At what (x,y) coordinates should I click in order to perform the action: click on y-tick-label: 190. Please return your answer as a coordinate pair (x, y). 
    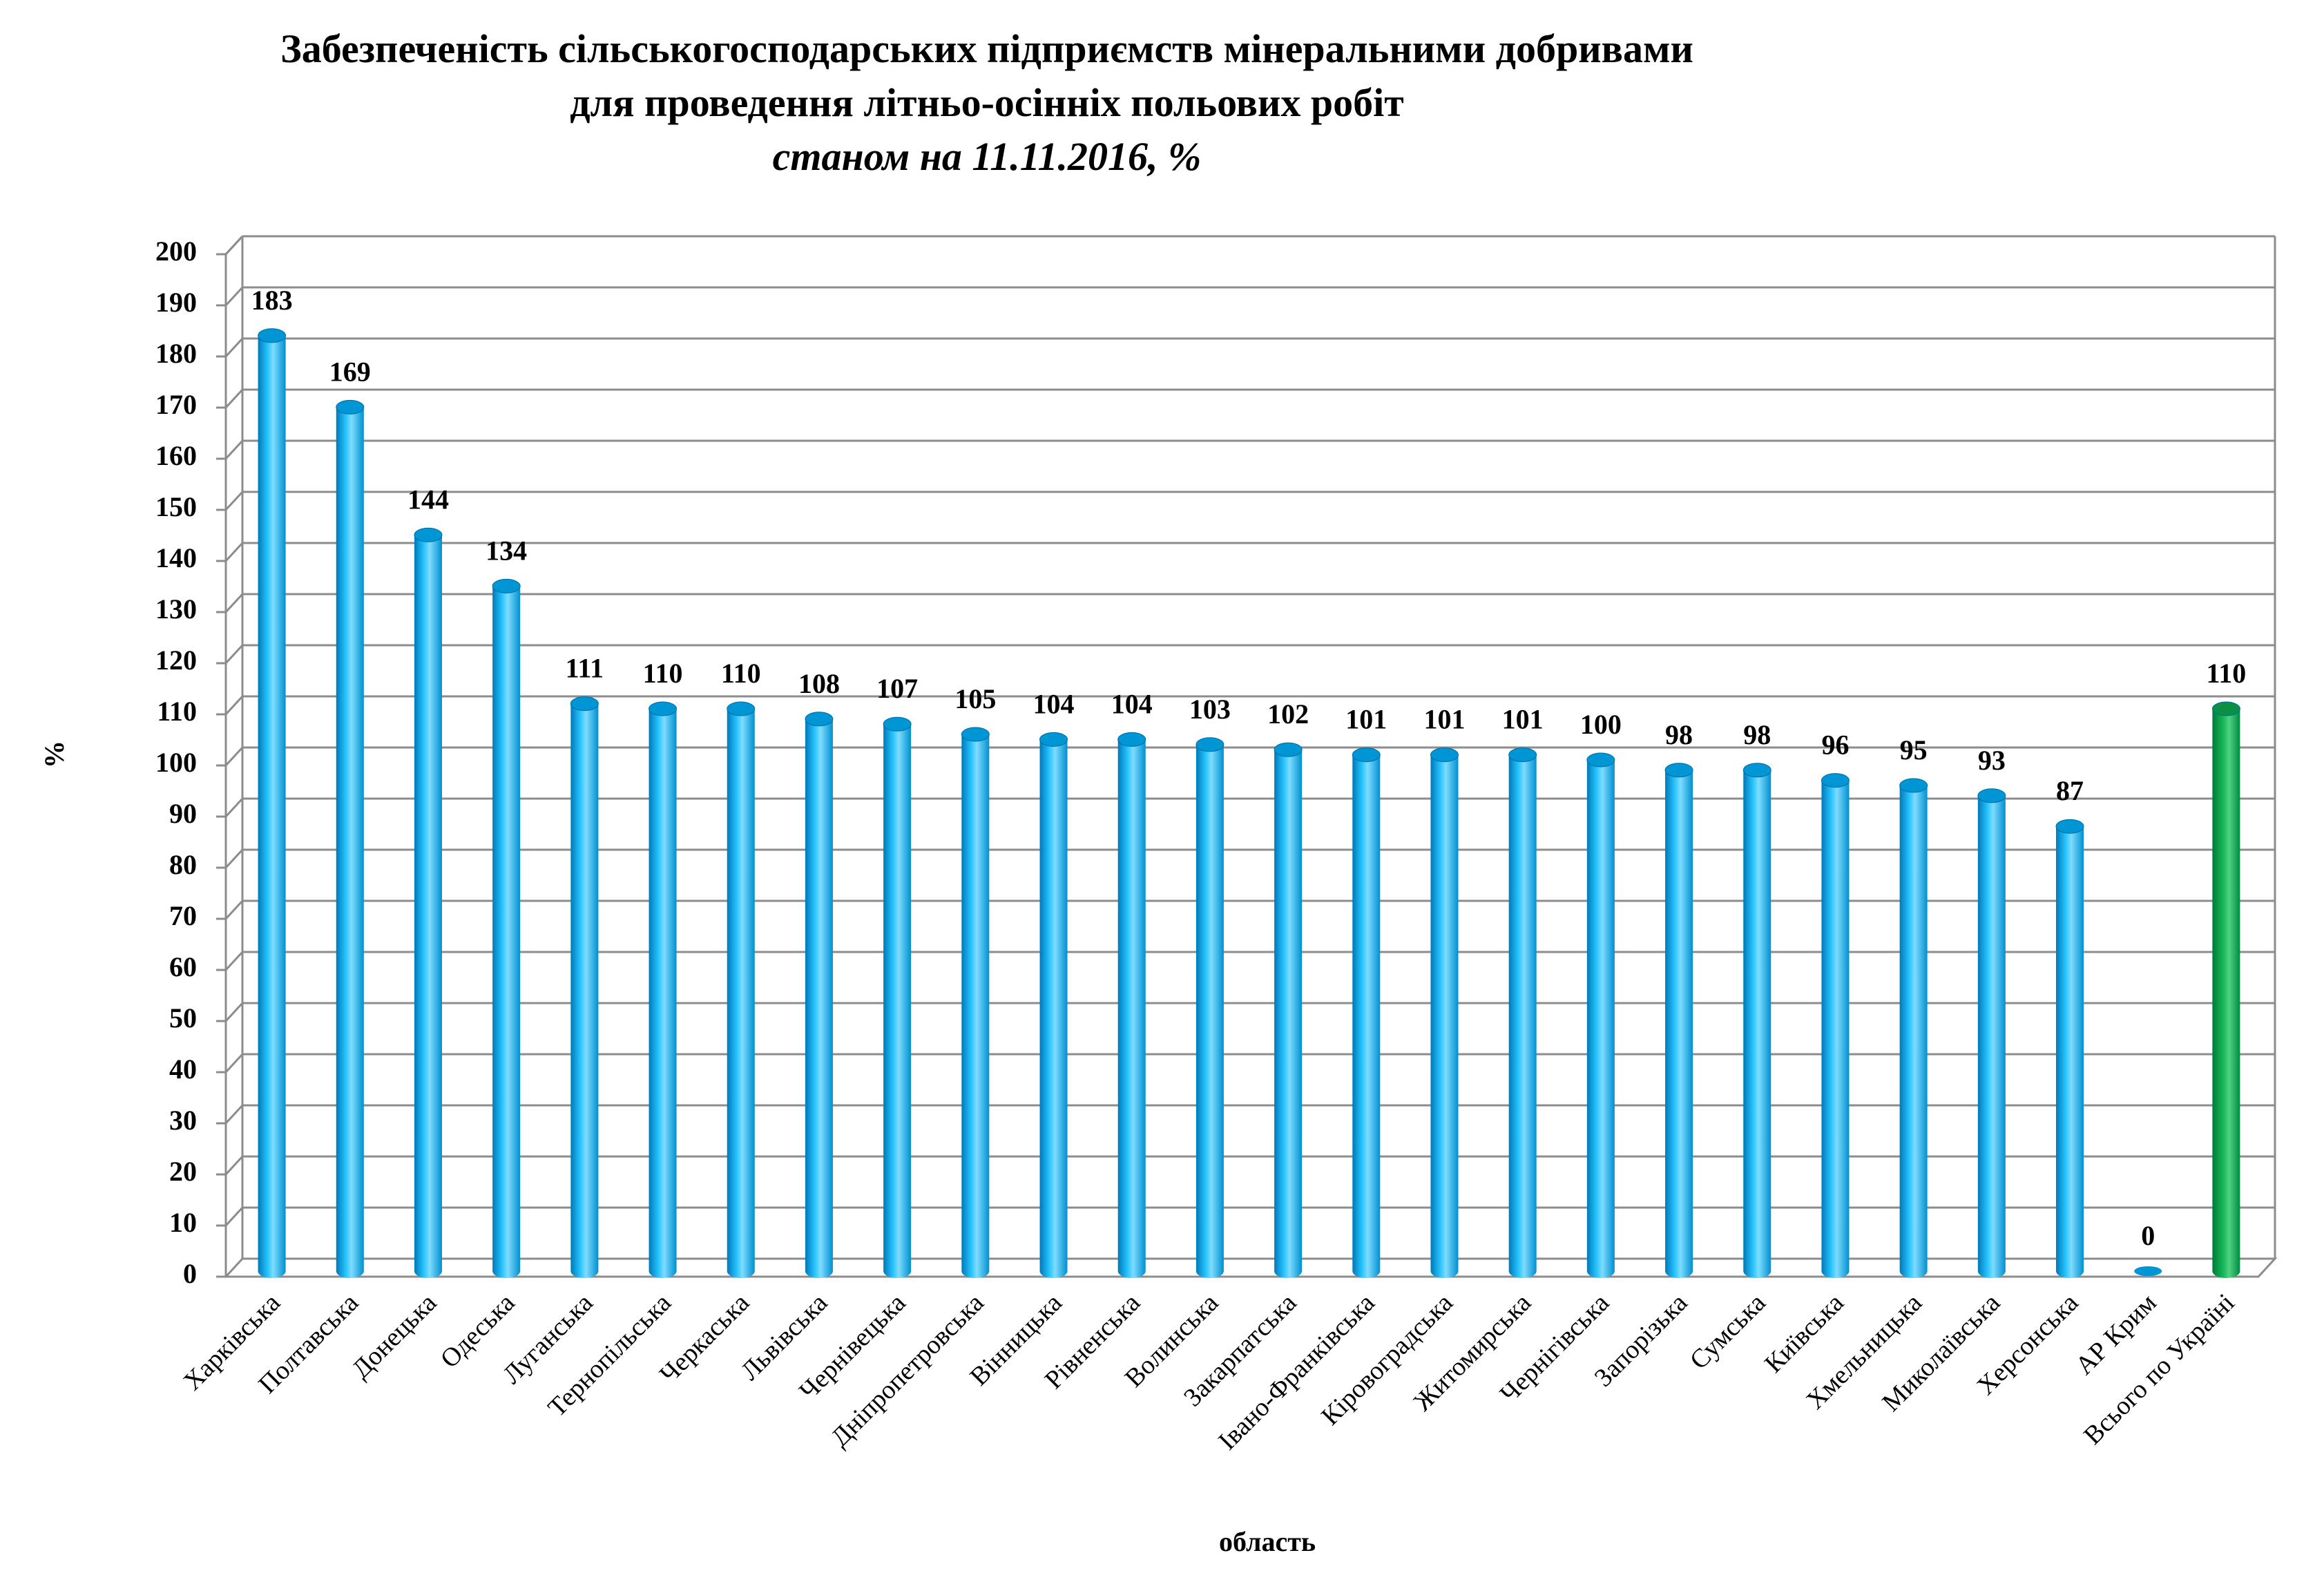
    Looking at the image, I should click on (176, 302).